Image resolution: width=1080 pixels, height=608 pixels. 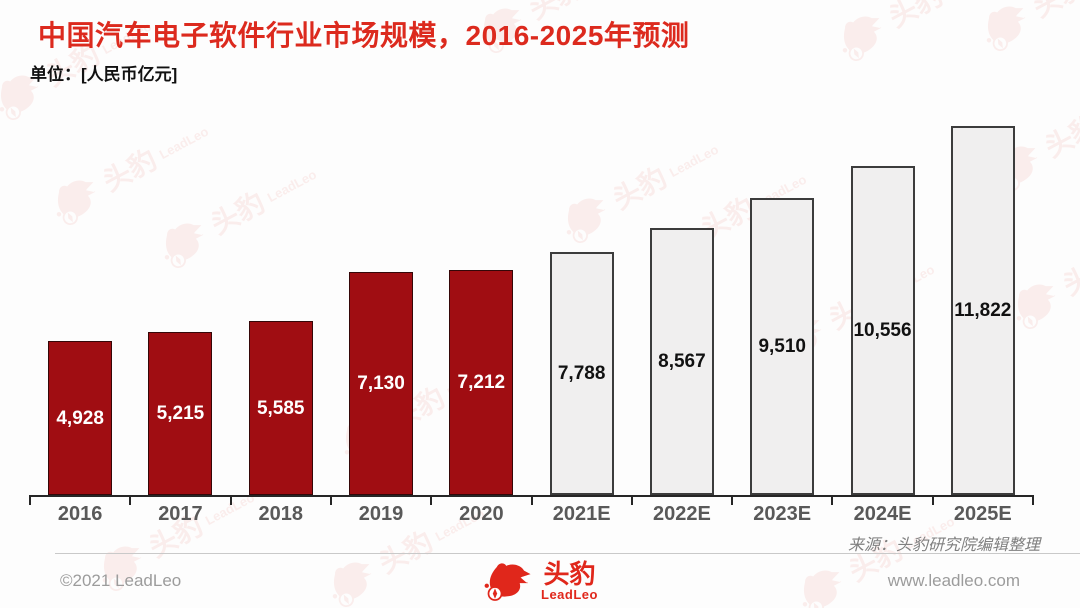 I want to click on bar-2017: 5,215, so click(x=180, y=413).